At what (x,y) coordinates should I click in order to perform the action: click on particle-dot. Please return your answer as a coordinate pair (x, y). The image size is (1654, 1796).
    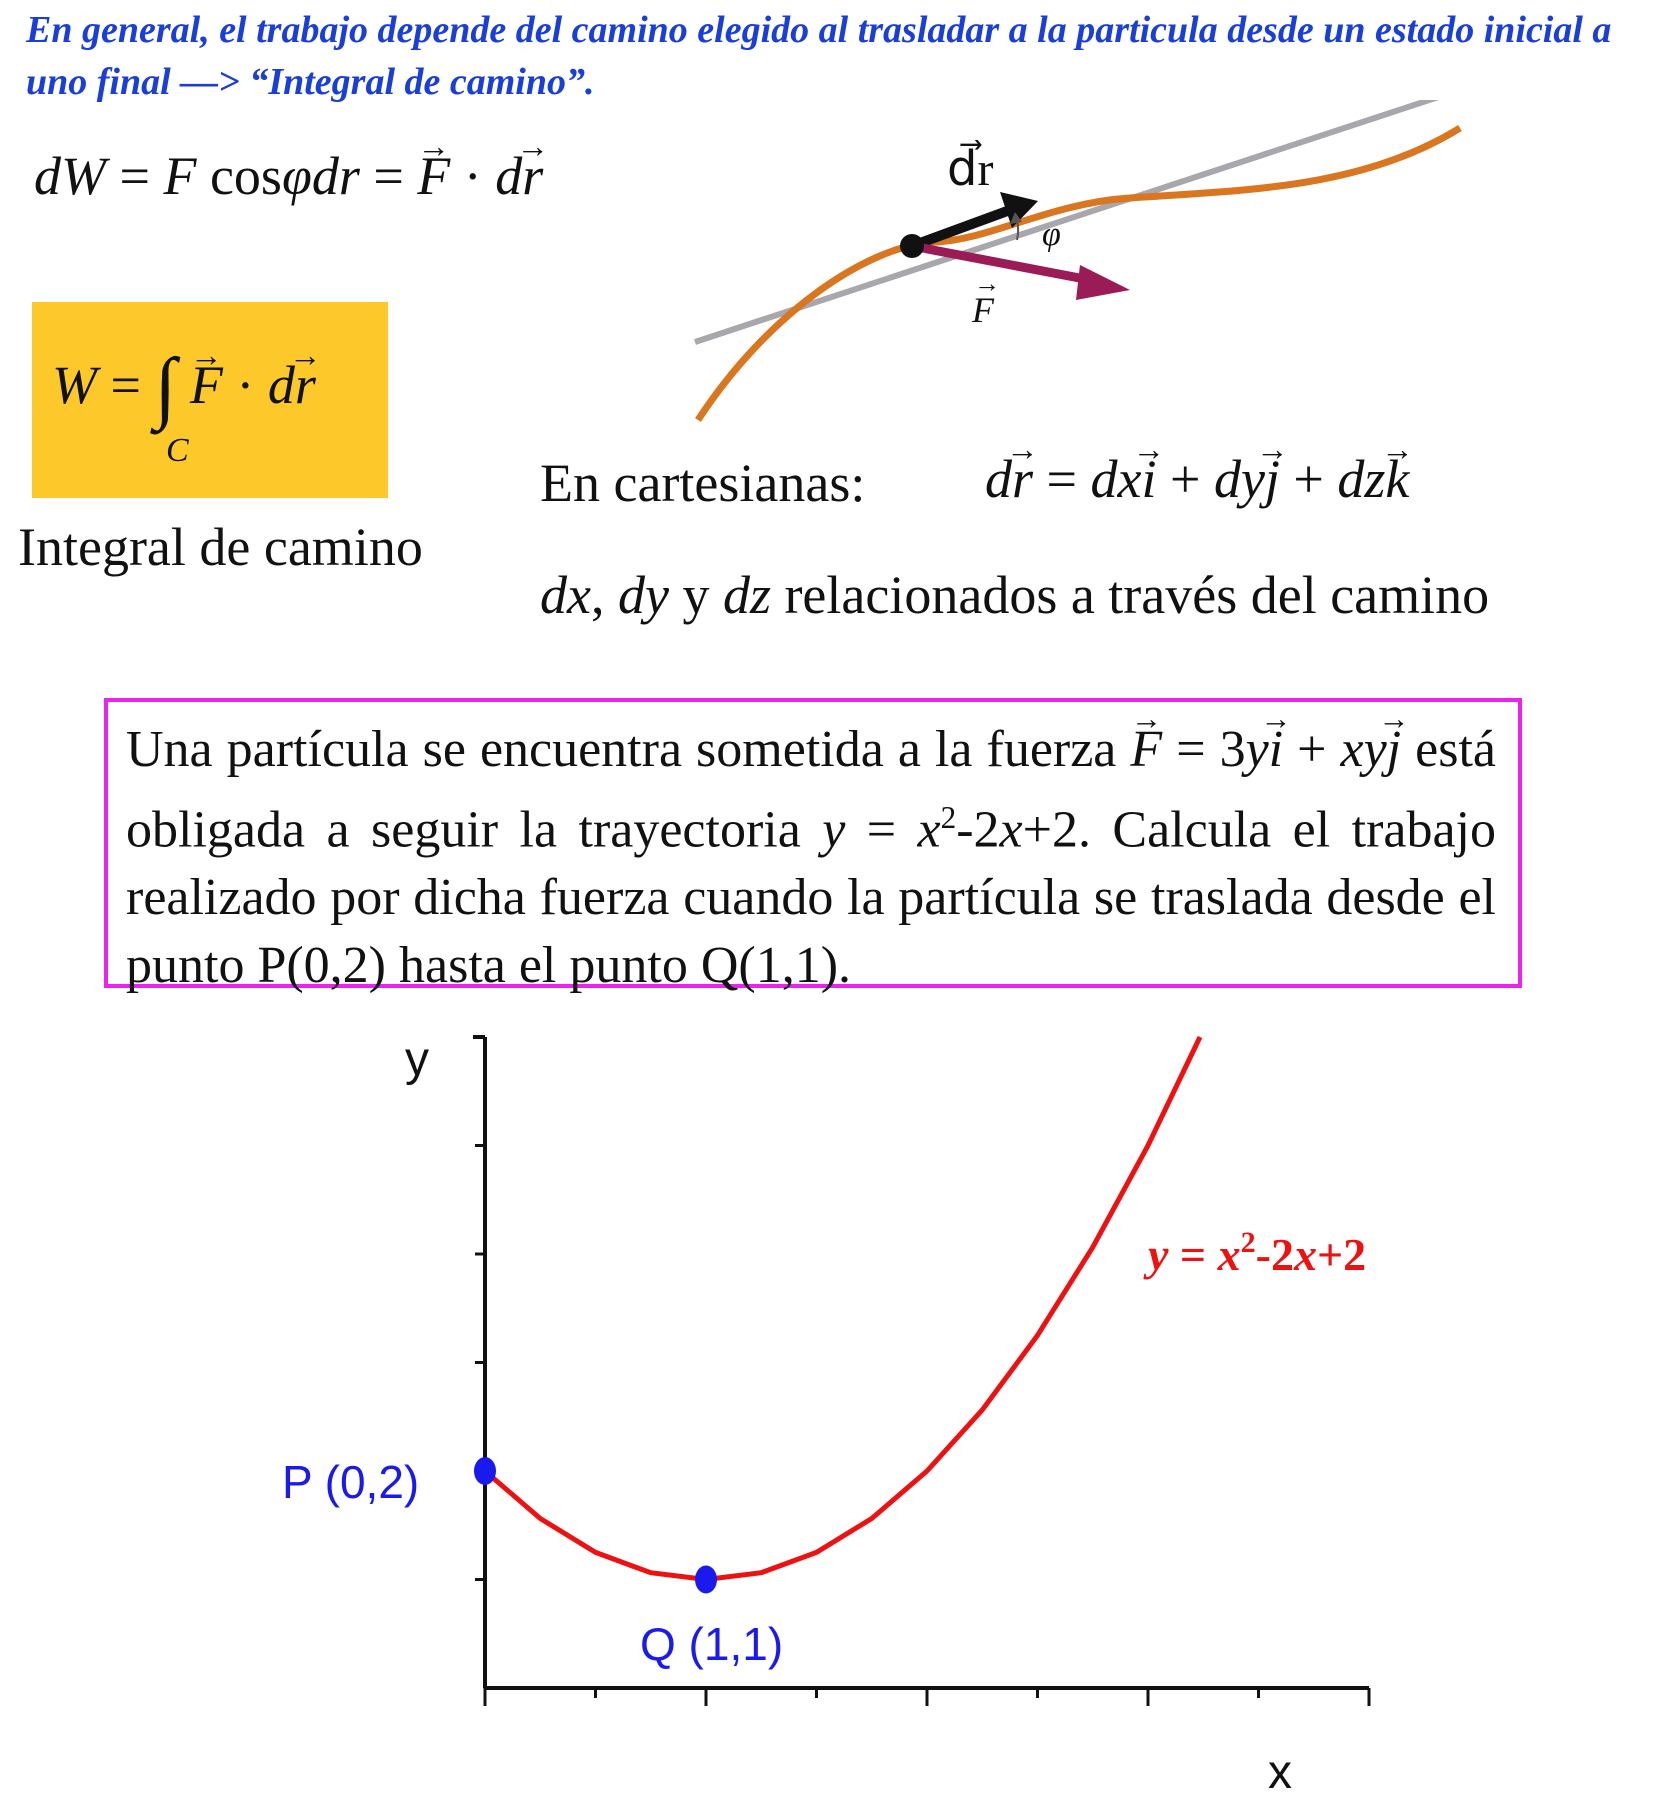
    Looking at the image, I should click on (912, 246).